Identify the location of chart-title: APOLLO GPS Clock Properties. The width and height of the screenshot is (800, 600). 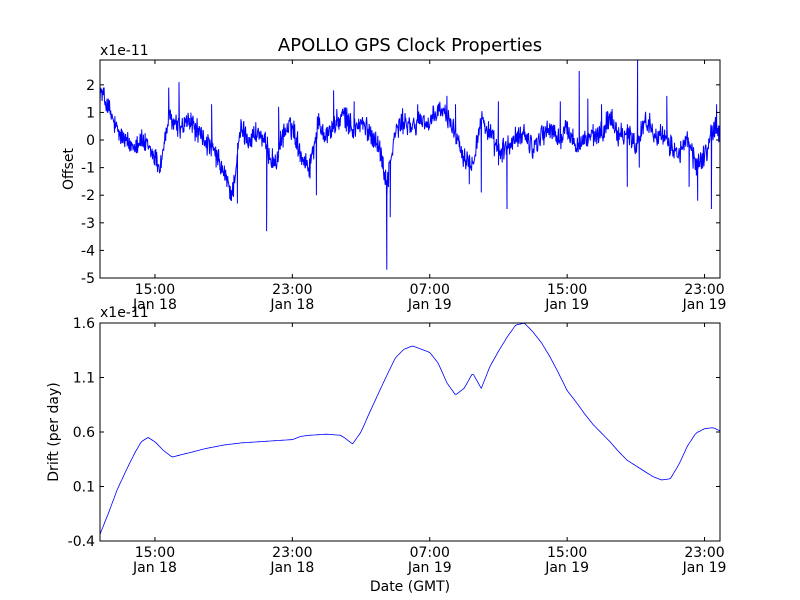
(410, 45).